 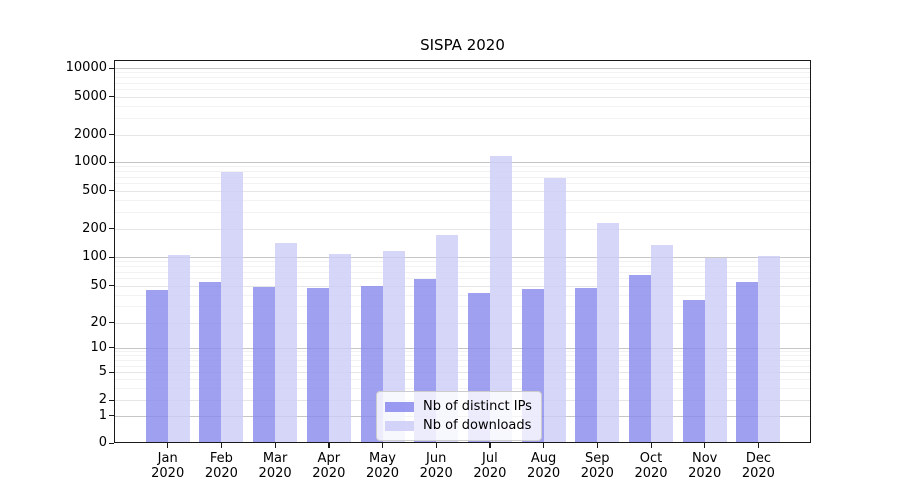 What do you see at coordinates (608, 332) in the screenshot?
I see `bar-downloads-sep` at bounding box center [608, 332].